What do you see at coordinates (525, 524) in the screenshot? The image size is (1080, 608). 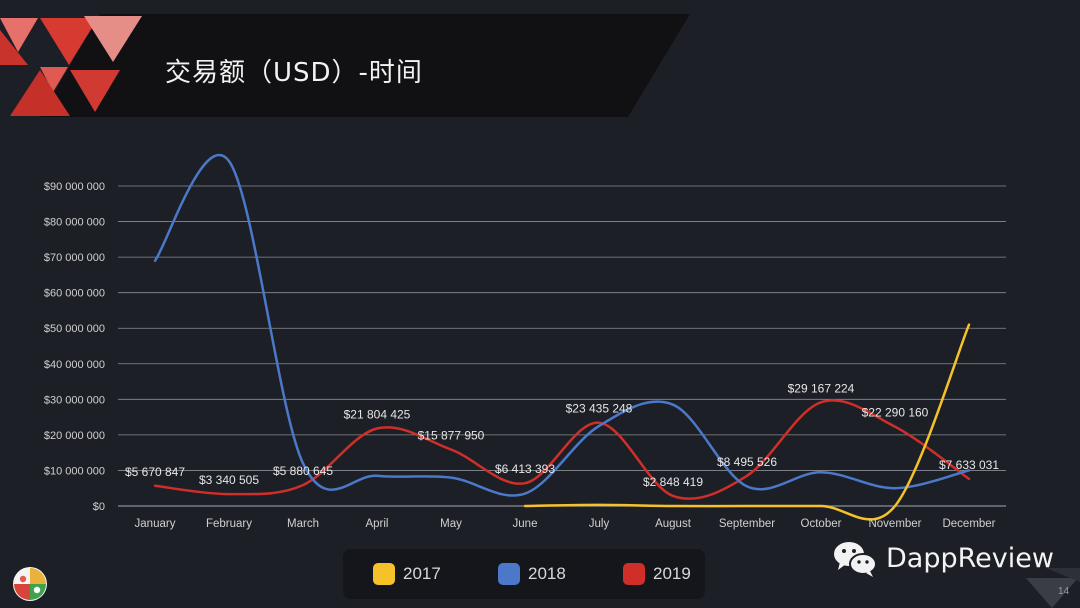 I see `x-tick-label: June` at bounding box center [525, 524].